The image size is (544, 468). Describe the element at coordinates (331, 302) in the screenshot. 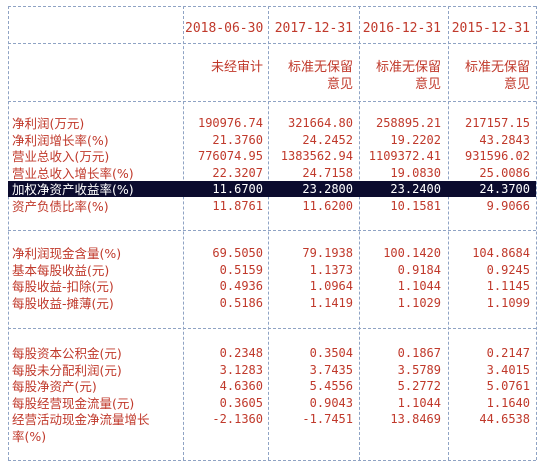

I see `row-value: 1.1419` at that location.